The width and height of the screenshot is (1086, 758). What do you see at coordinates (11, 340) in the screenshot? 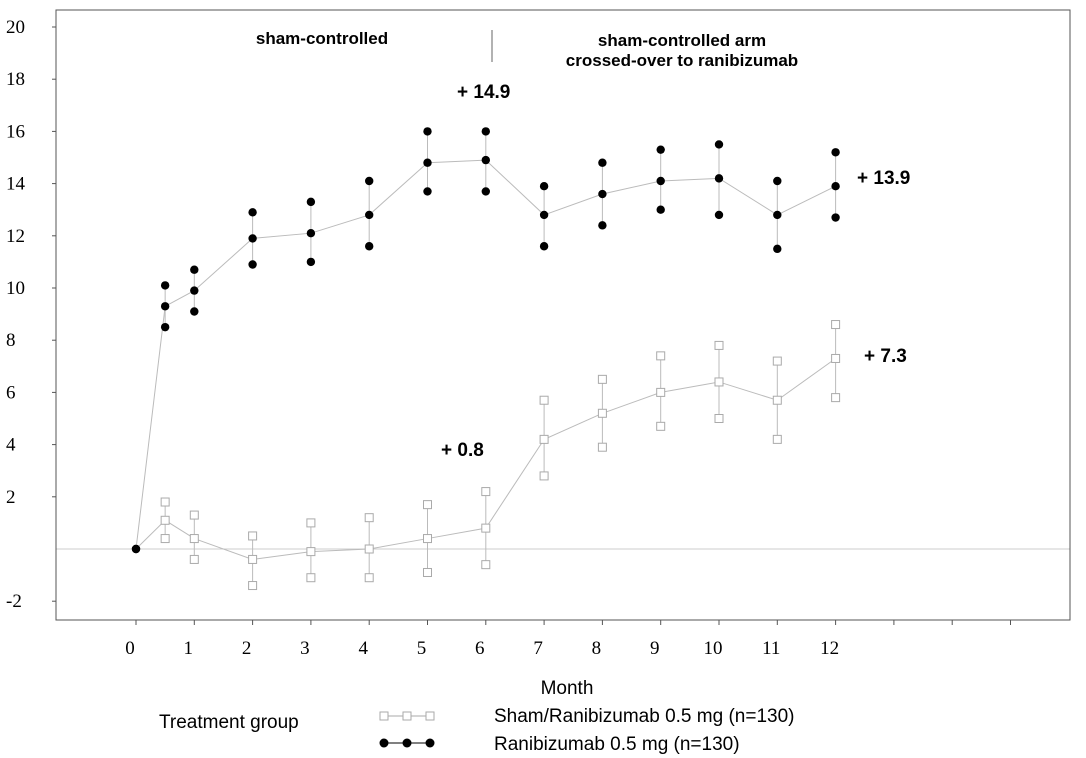
I see `y-tick-label: 8` at bounding box center [11, 340].